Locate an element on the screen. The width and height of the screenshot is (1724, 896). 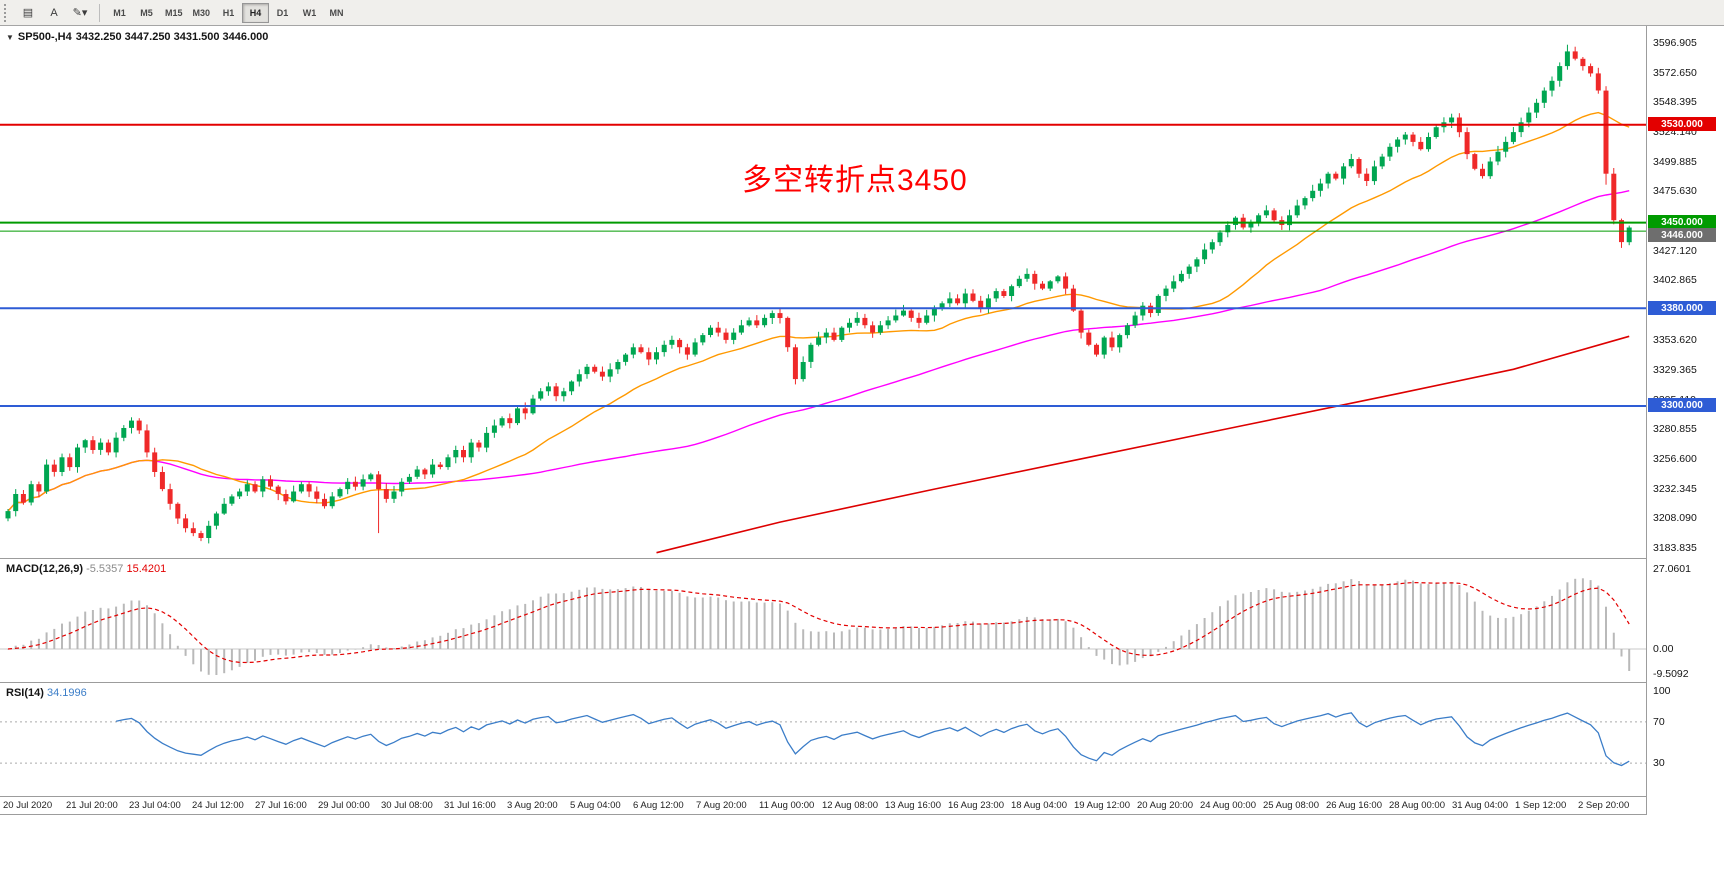
time-axis-label: 26 Aug 16:00 is located at coordinates (1354, 805).